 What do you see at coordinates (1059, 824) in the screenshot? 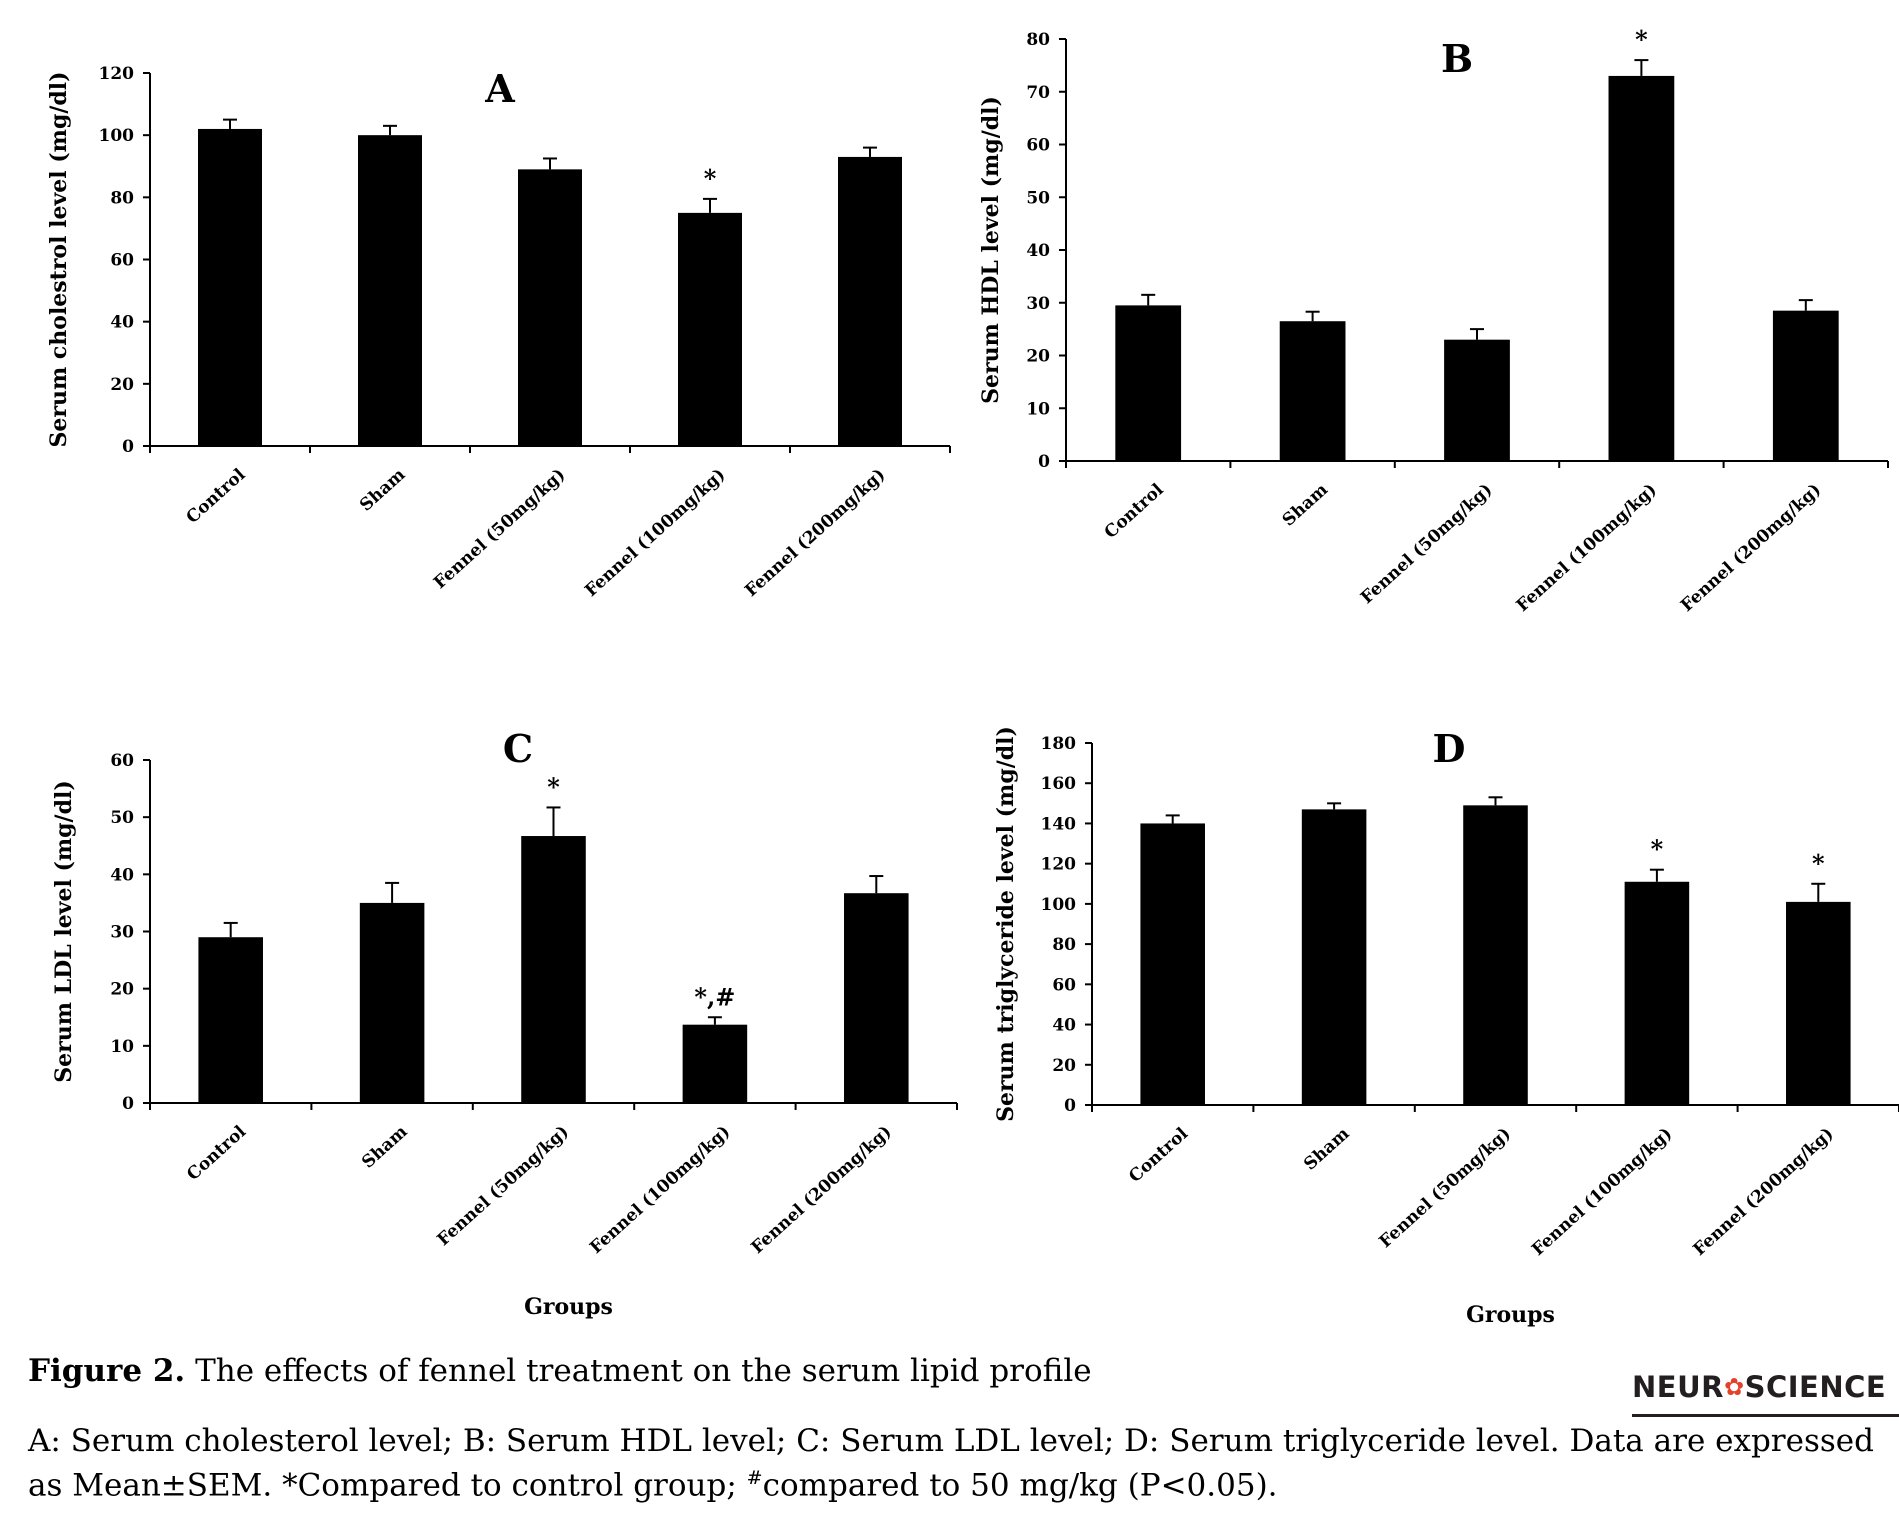
I see `y-tick-label: 140` at bounding box center [1059, 824].